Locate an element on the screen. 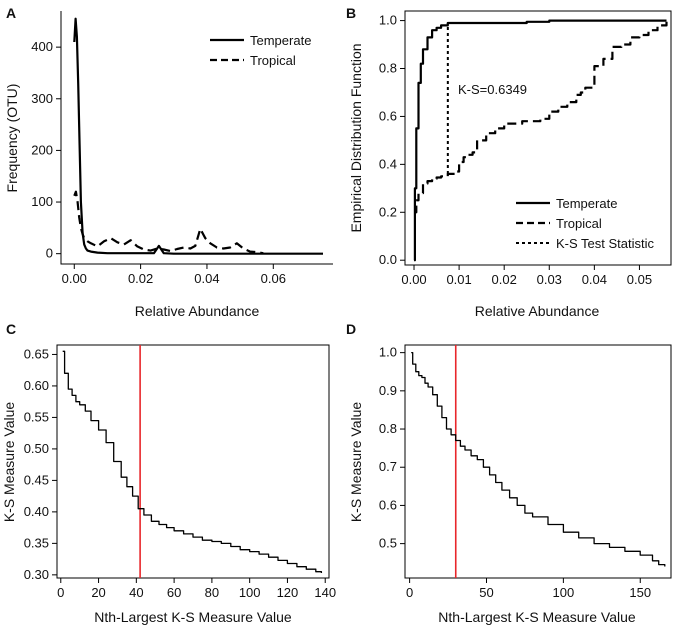  panel-c-xtick-label: 40 is located at coordinates (136, 592).